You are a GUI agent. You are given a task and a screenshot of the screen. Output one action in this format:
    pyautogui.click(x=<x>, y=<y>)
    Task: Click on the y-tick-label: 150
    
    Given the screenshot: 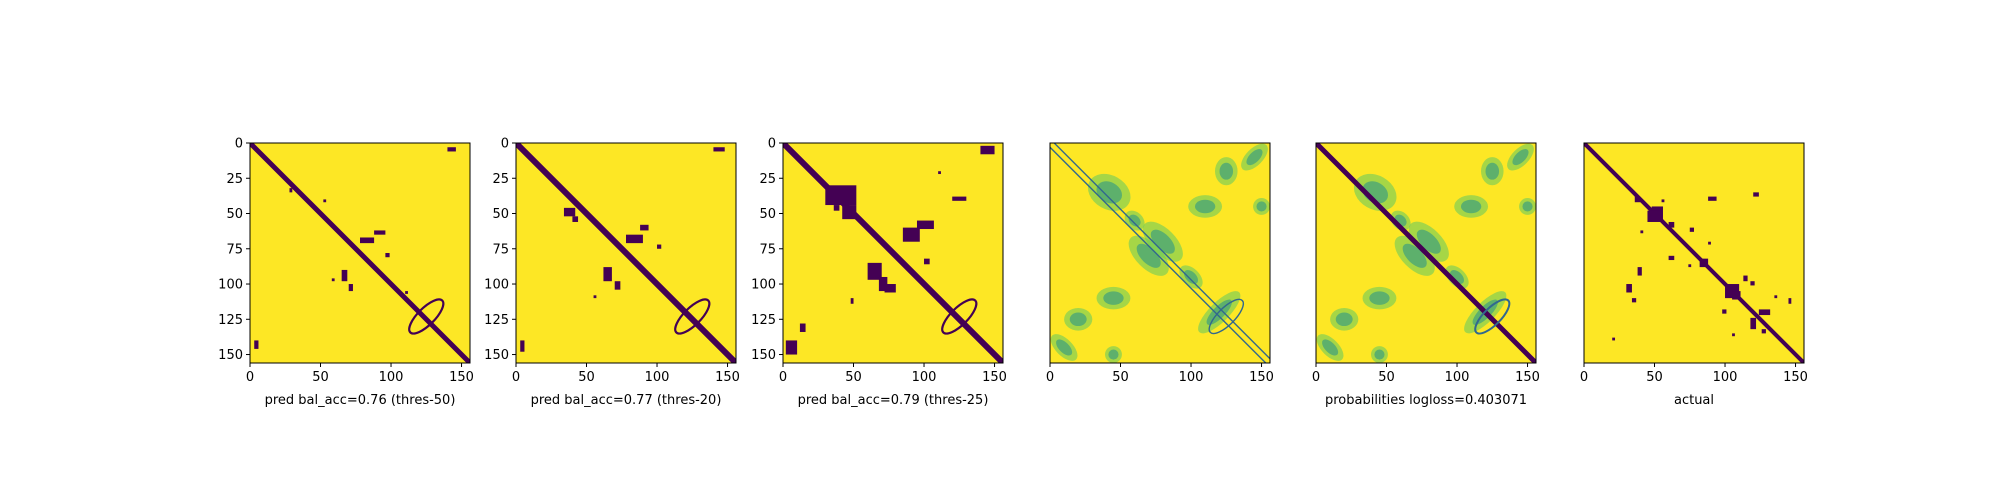 What is the action you would take?
    pyautogui.click(x=496, y=355)
    